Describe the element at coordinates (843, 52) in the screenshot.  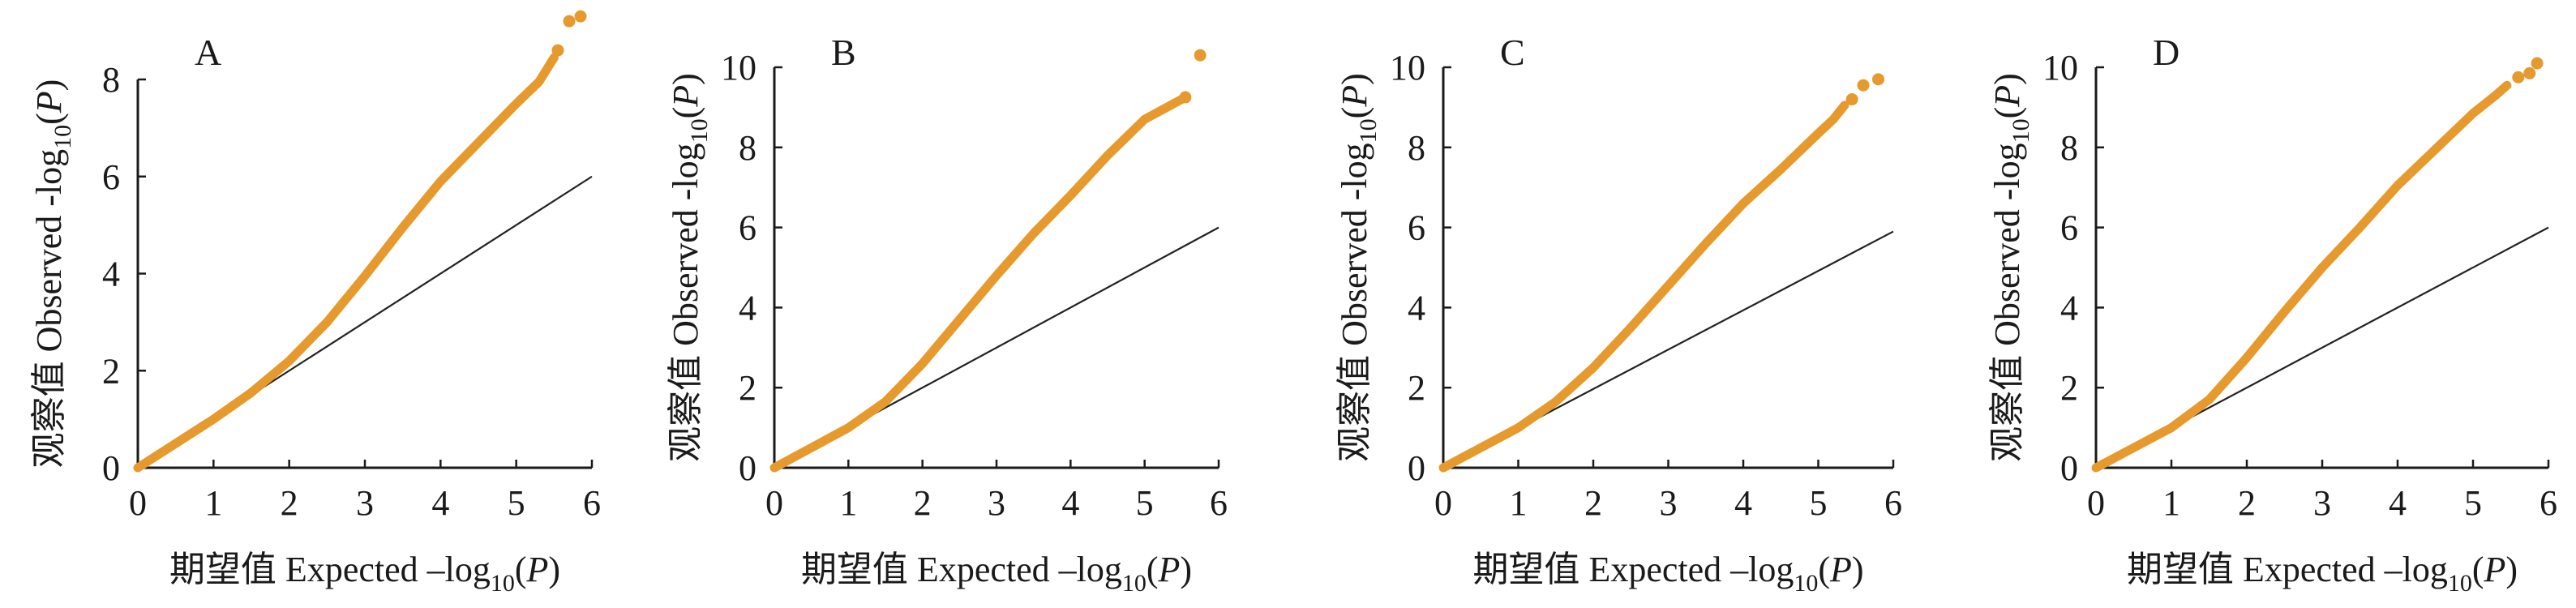
I see `panel-letter: B` at that location.